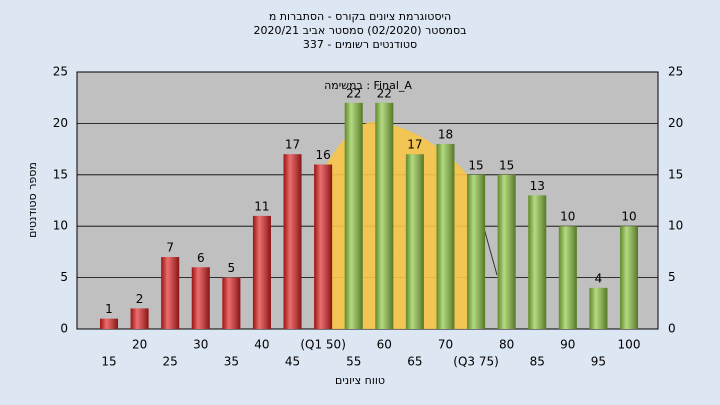  Describe the element at coordinates (32, 200) in the screenshot. I see `y-axis-label: מספר סטודנטים` at that location.